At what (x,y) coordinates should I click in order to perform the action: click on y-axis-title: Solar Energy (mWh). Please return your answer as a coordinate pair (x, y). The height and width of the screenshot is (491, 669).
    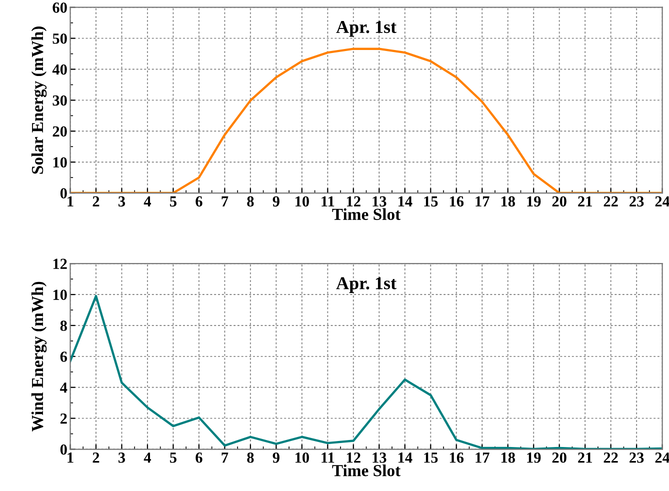
    Looking at the image, I should click on (39, 100).